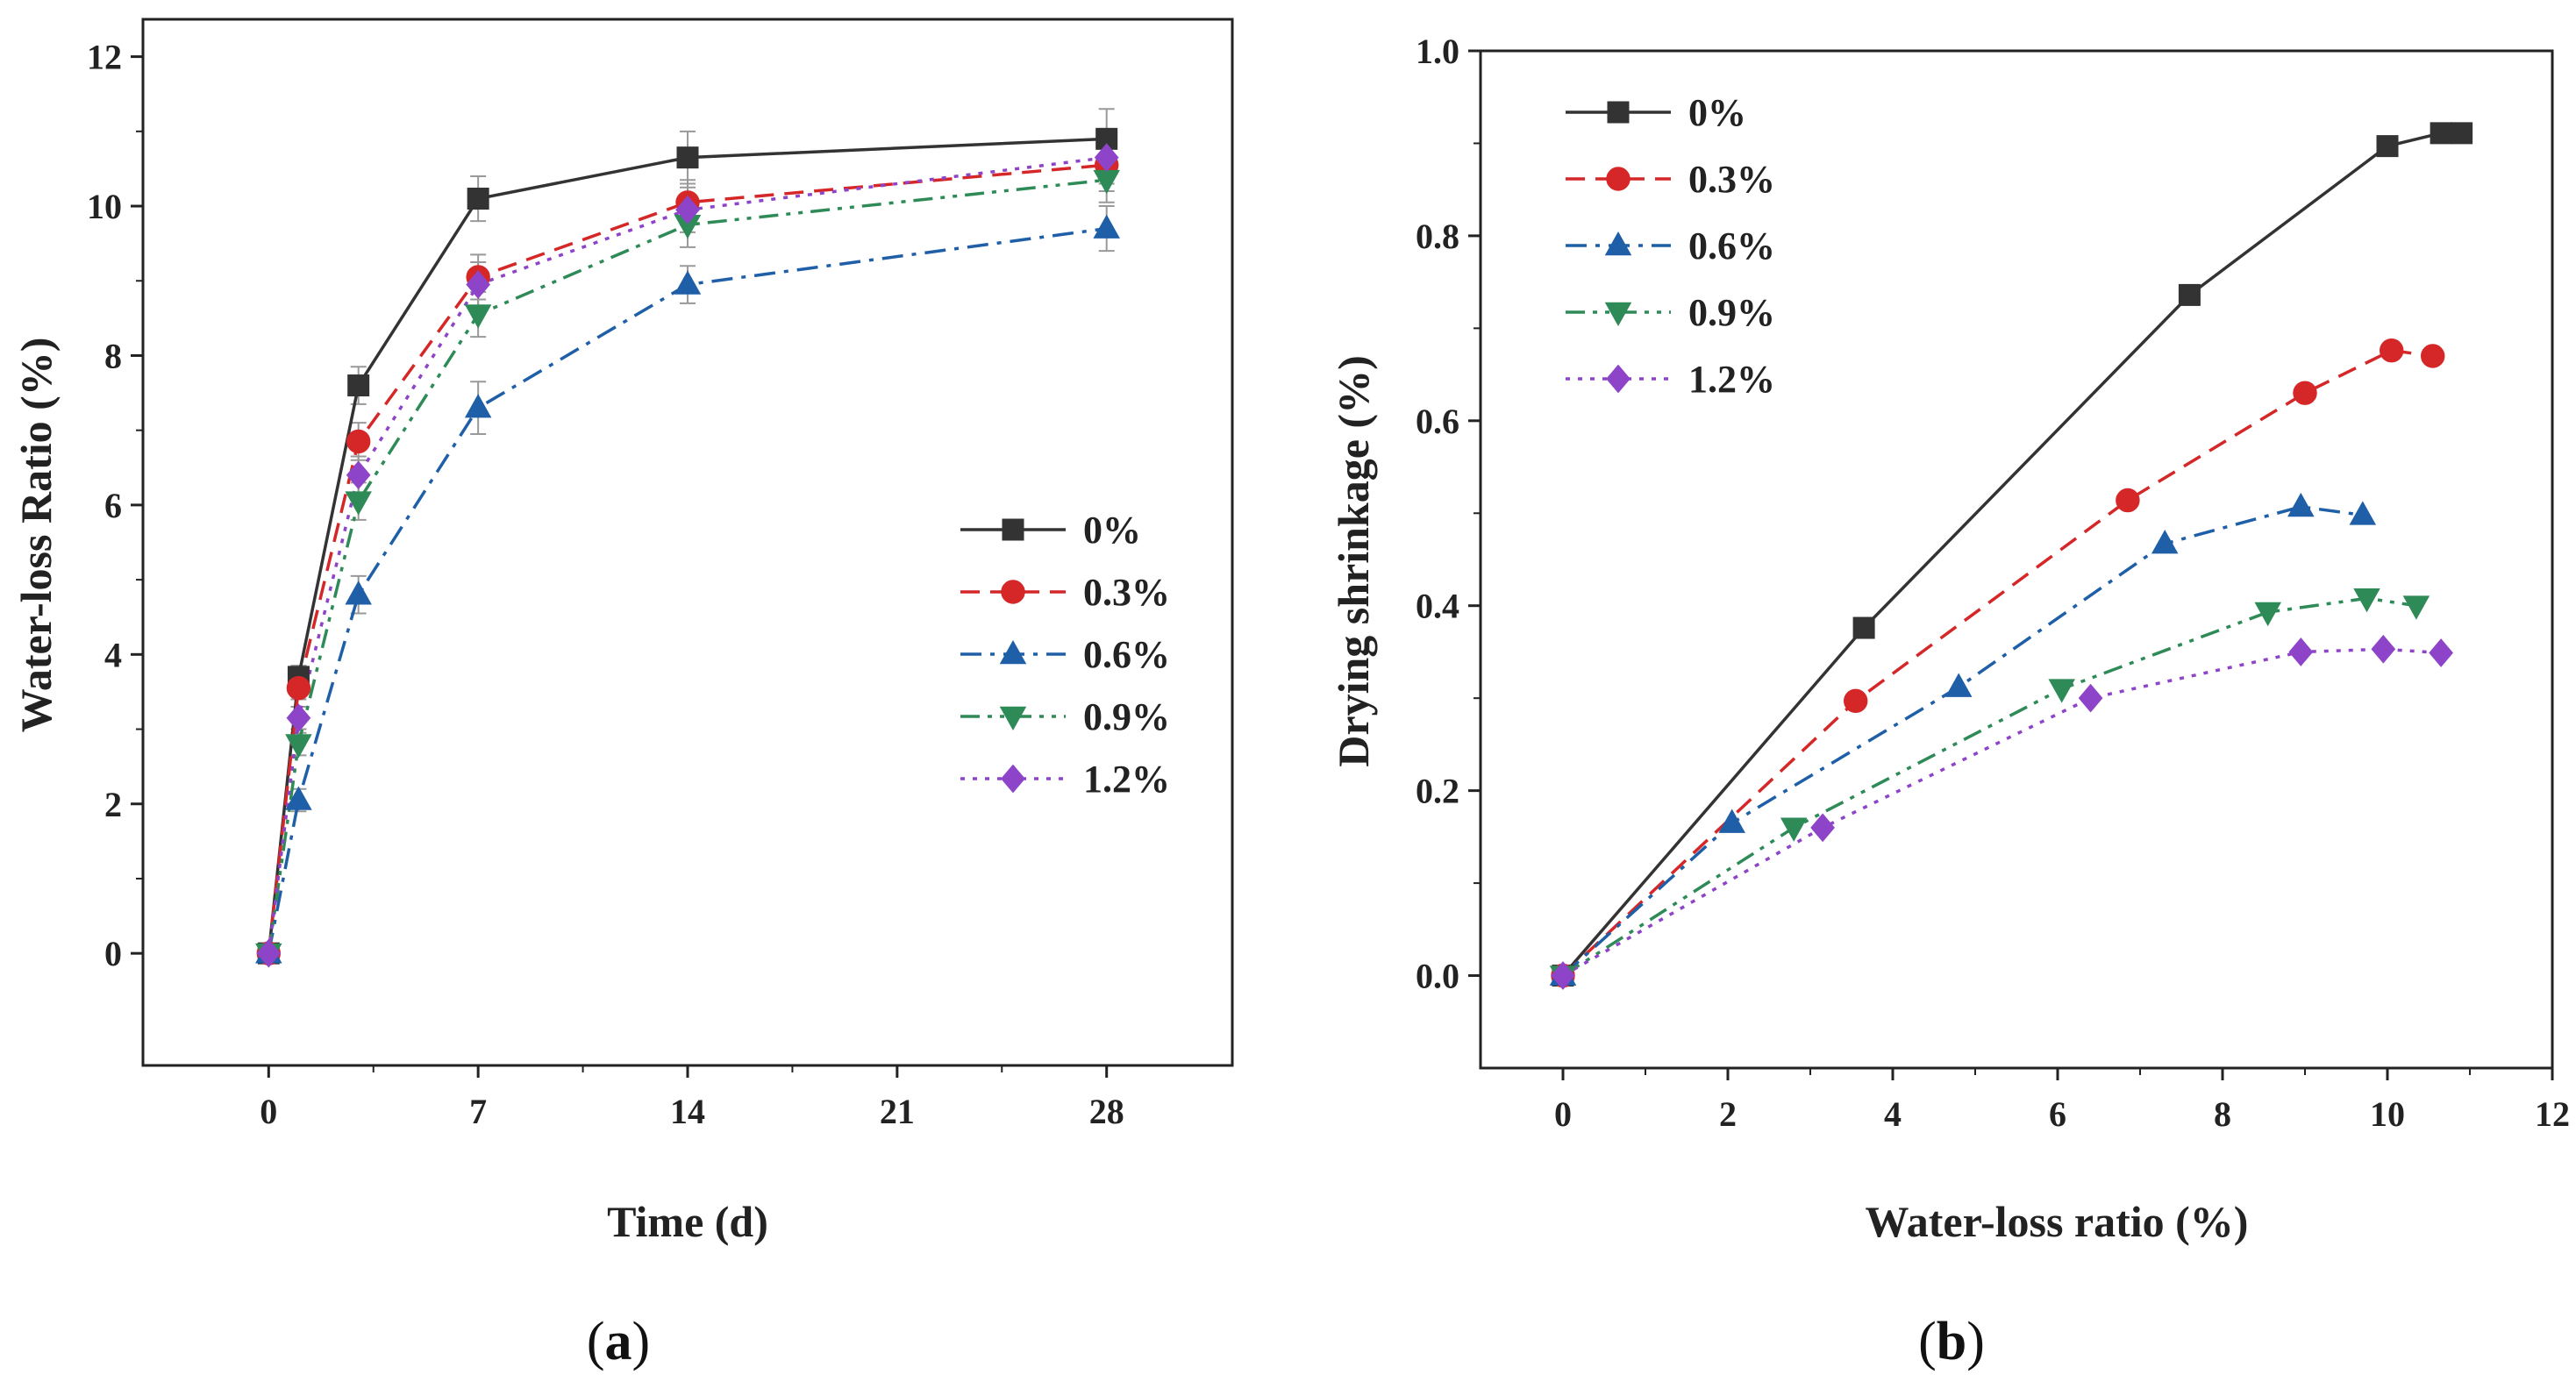 The width and height of the screenshot is (2576, 1389). Describe the element at coordinates (1013, 719) in the screenshot. I see `a-legend-marker-0p9pct` at that location.